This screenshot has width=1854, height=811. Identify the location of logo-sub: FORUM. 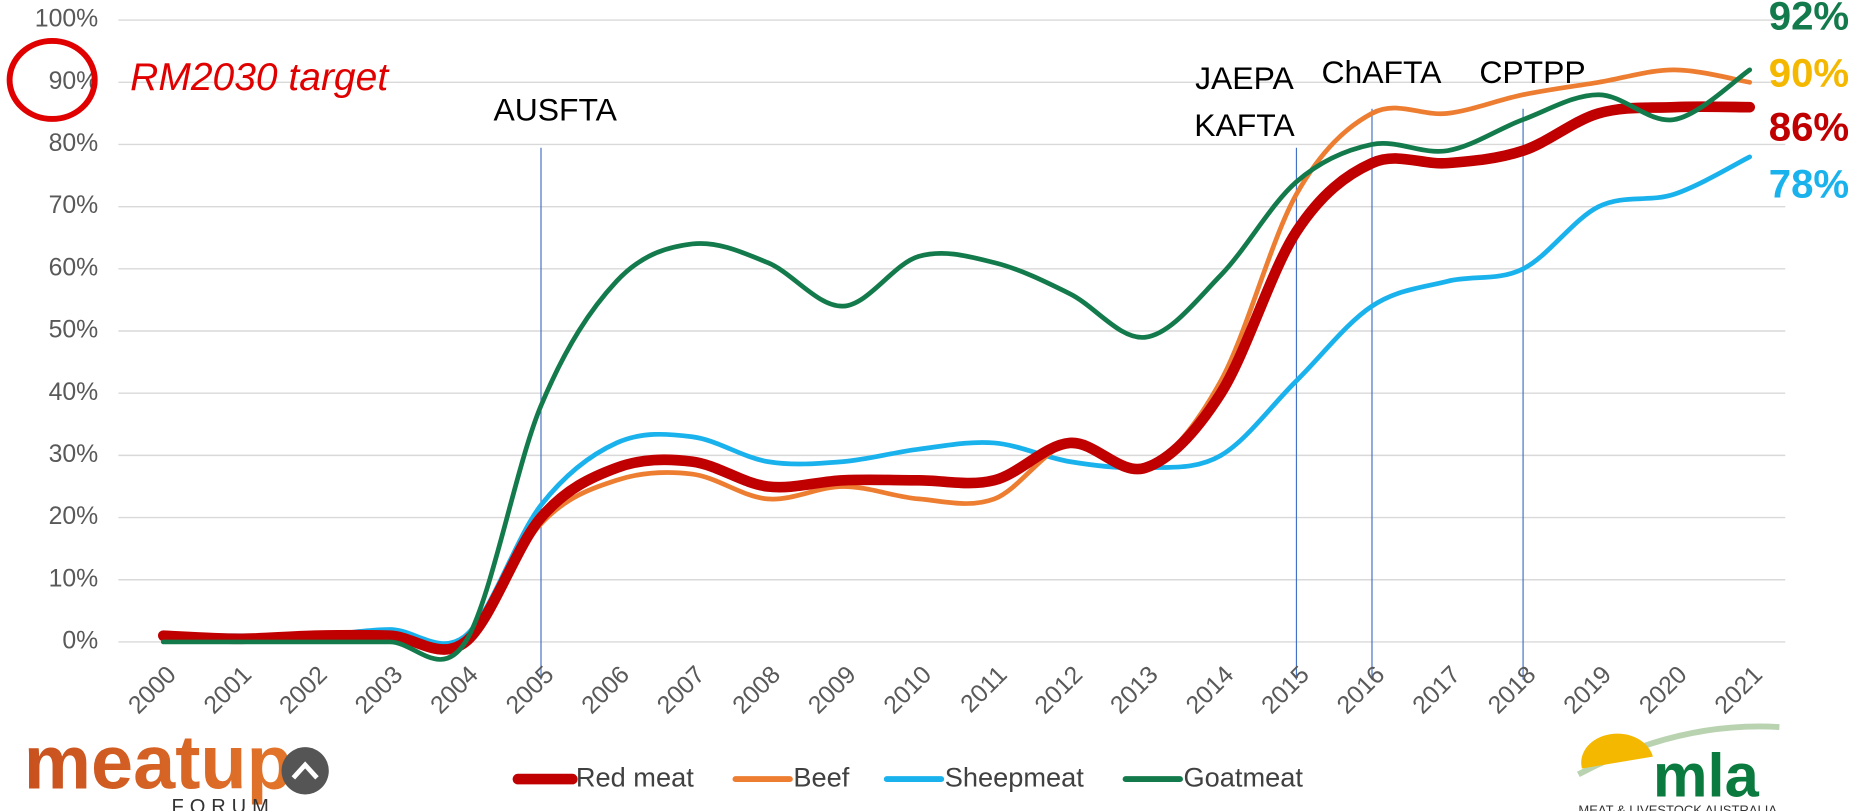
(223, 803).